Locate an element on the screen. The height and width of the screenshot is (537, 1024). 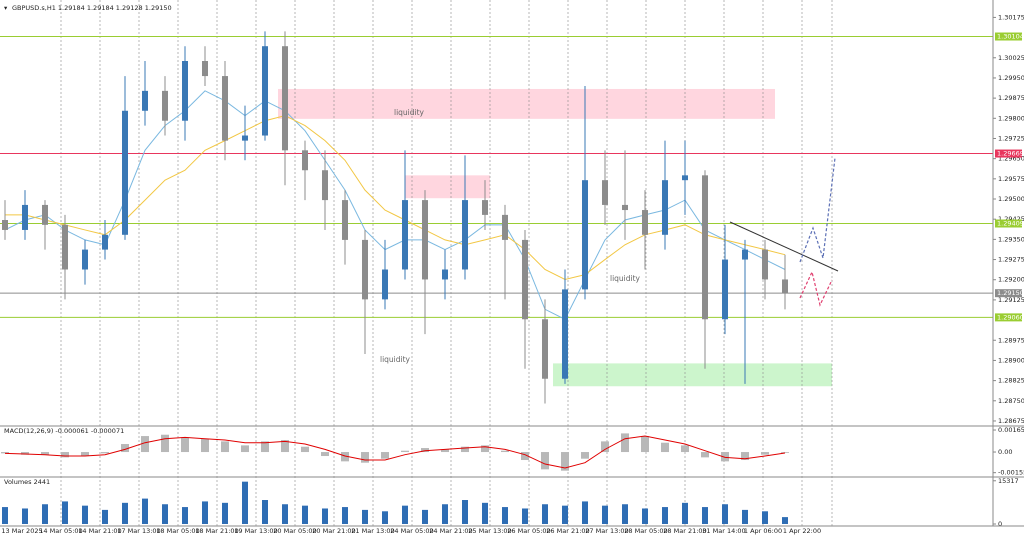
x-tick-label: 21 Mar 13:00 is located at coordinates (372, 531).